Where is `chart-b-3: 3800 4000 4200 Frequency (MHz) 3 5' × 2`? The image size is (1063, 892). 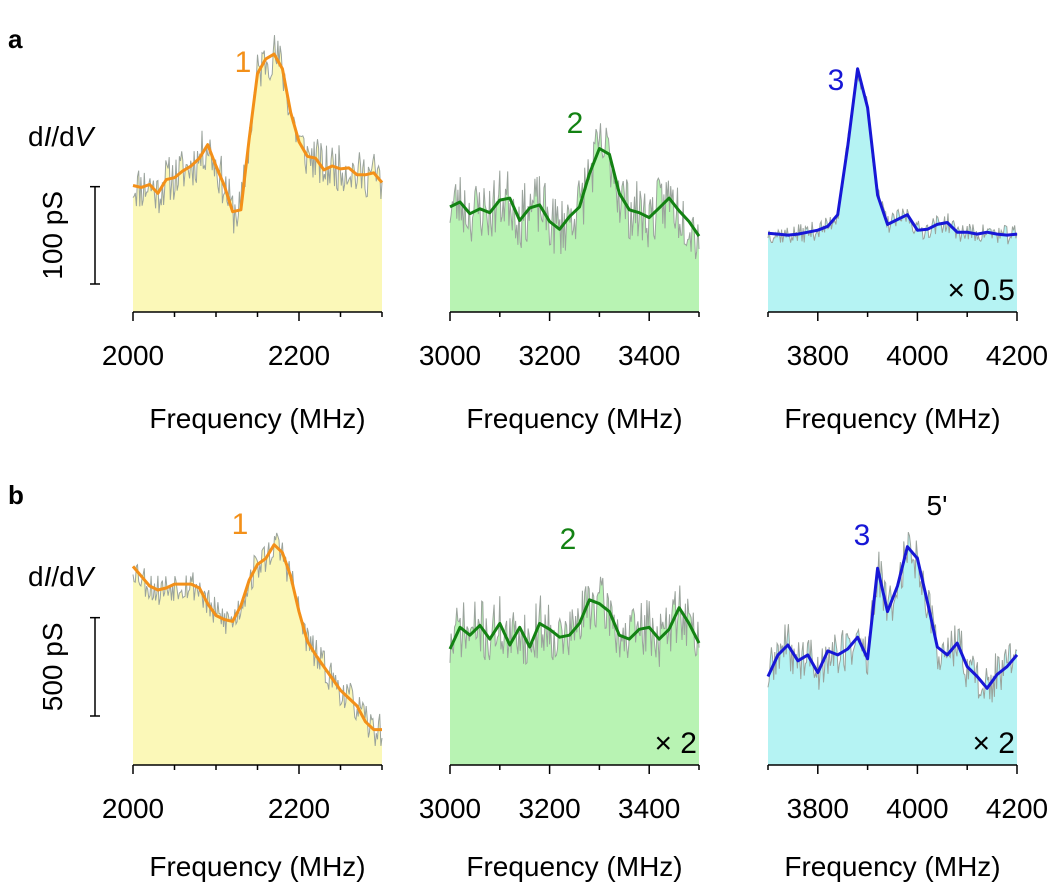
chart-b-3: 3800 4000 4200 Frequency (MHz) 3 5' × 2 is located at coordinates (907, 686).